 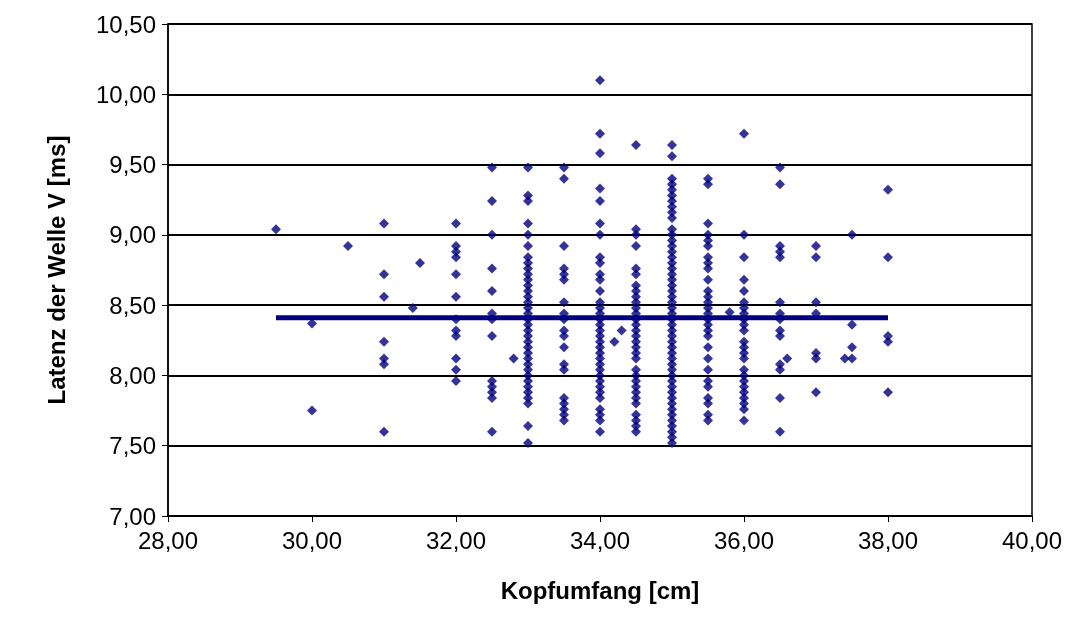 I want to click on y-tick-label: 8,50, so click(x=132, y=305).